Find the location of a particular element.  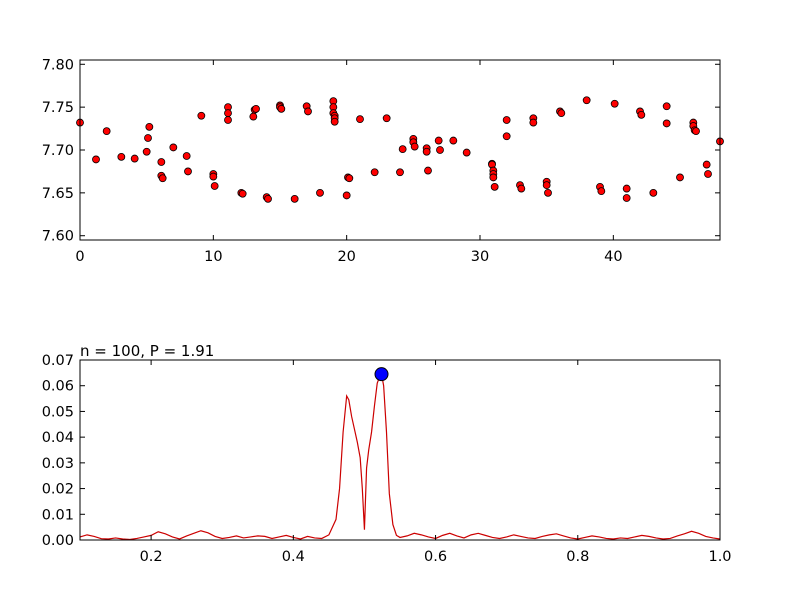

scatter-y-tick-label: 7.70 is located at coordinates (58, 151).